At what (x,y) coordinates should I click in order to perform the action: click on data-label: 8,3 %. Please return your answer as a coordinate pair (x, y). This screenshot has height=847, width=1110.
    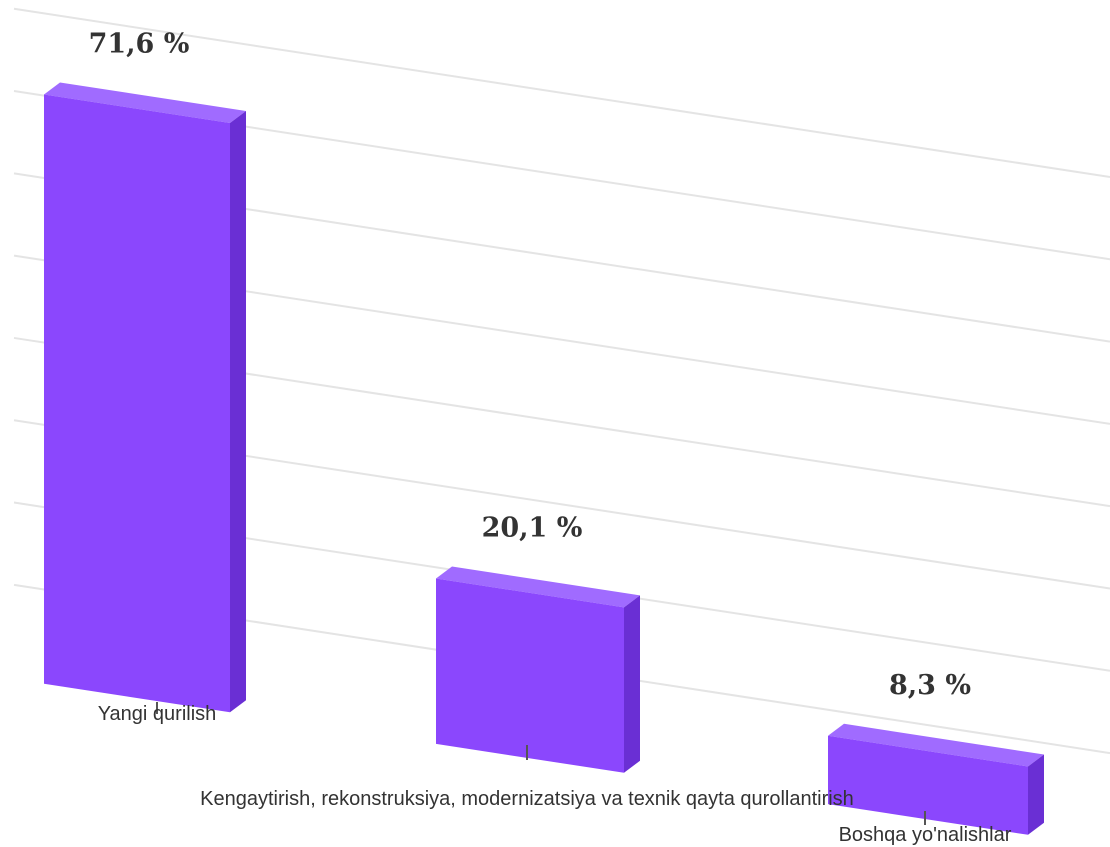
    Looking at the image, I should click on (930, 685).